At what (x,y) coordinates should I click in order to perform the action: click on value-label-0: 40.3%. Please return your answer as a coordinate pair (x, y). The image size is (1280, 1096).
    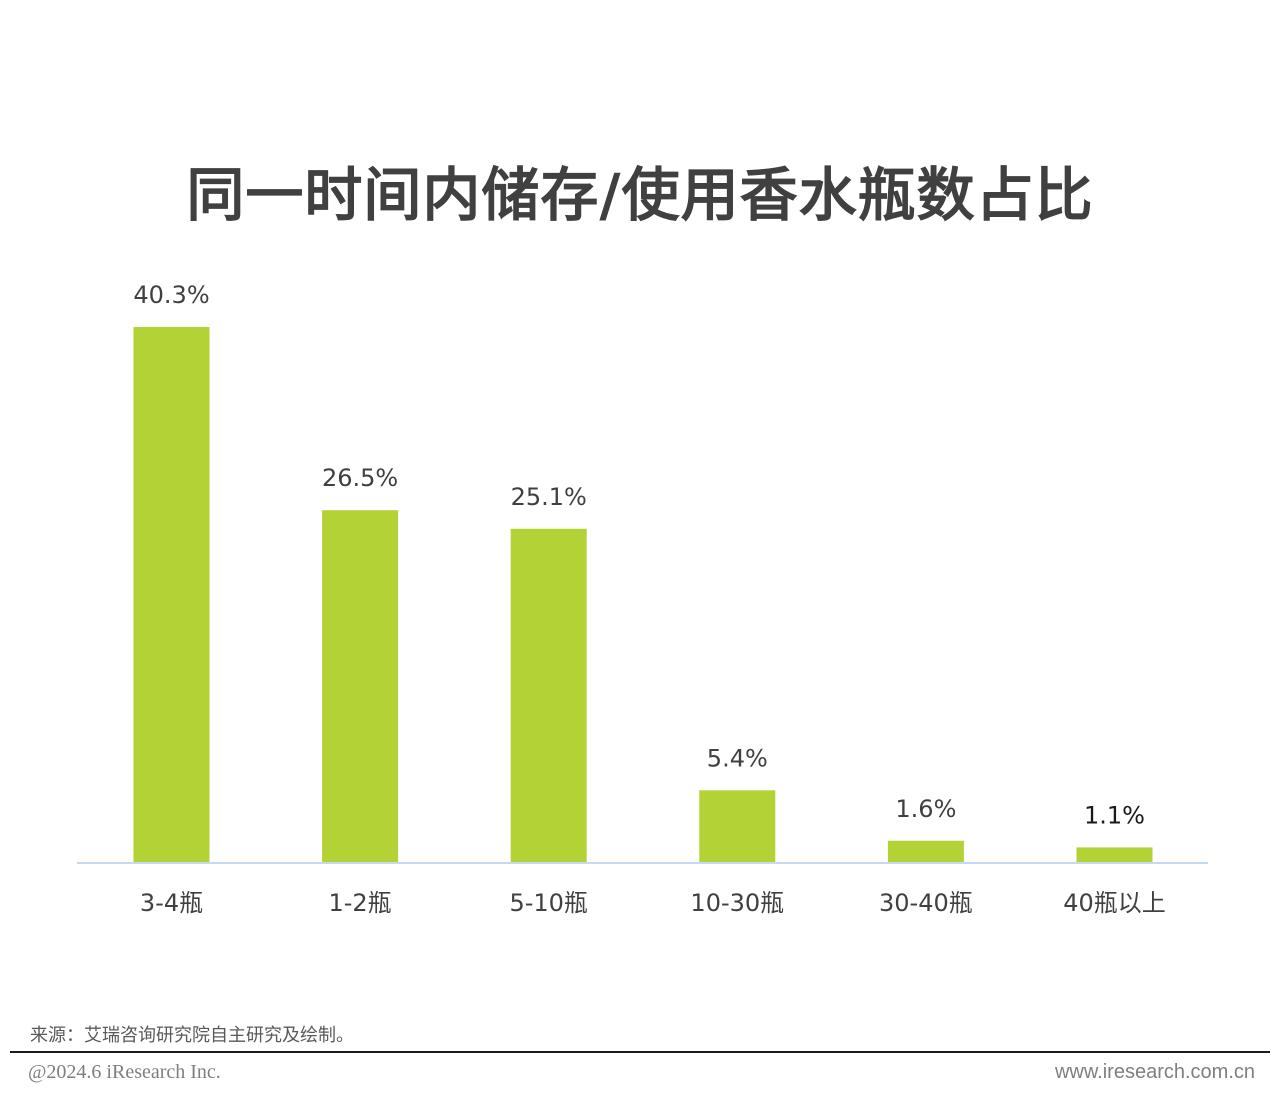
    Looking at the image, I should click on (171, 295).